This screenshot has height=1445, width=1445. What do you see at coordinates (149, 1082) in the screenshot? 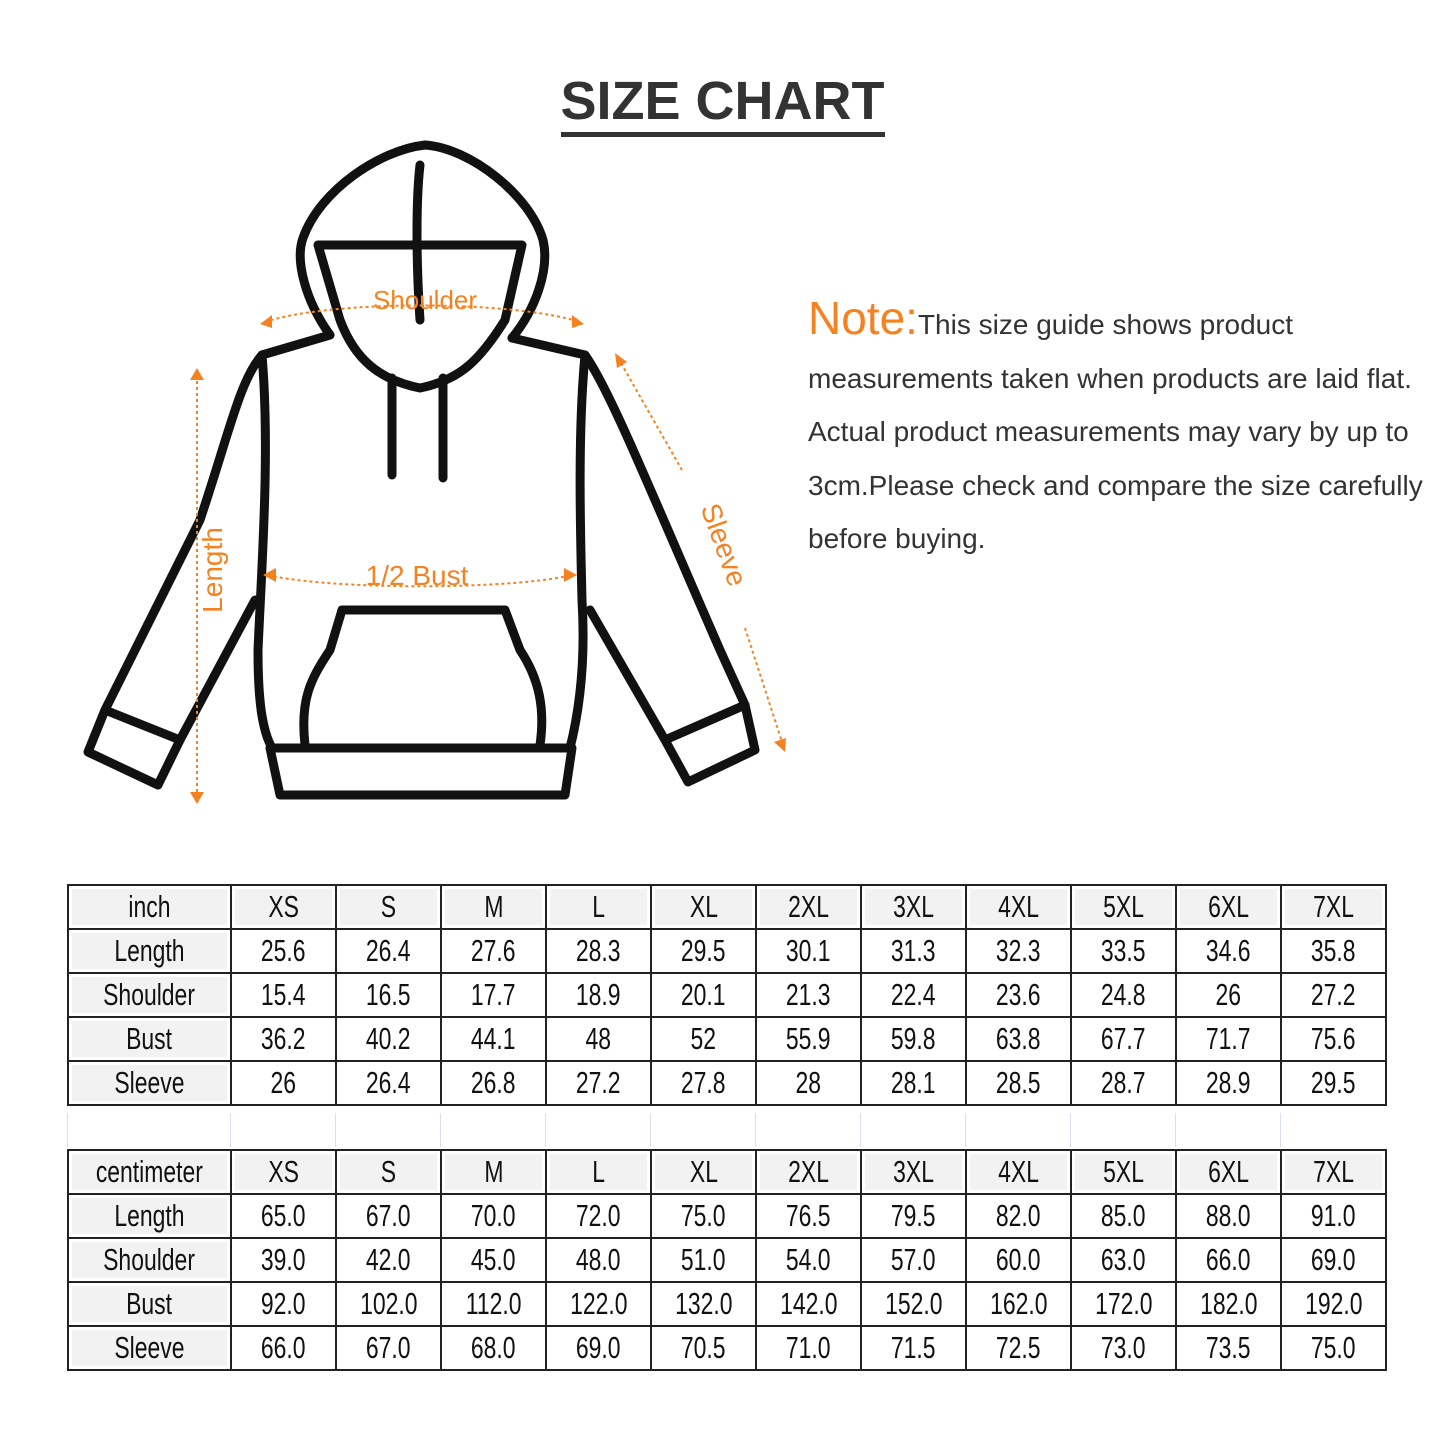
I see `cell-text: Sleeve` at bounding box center [149, 1082].